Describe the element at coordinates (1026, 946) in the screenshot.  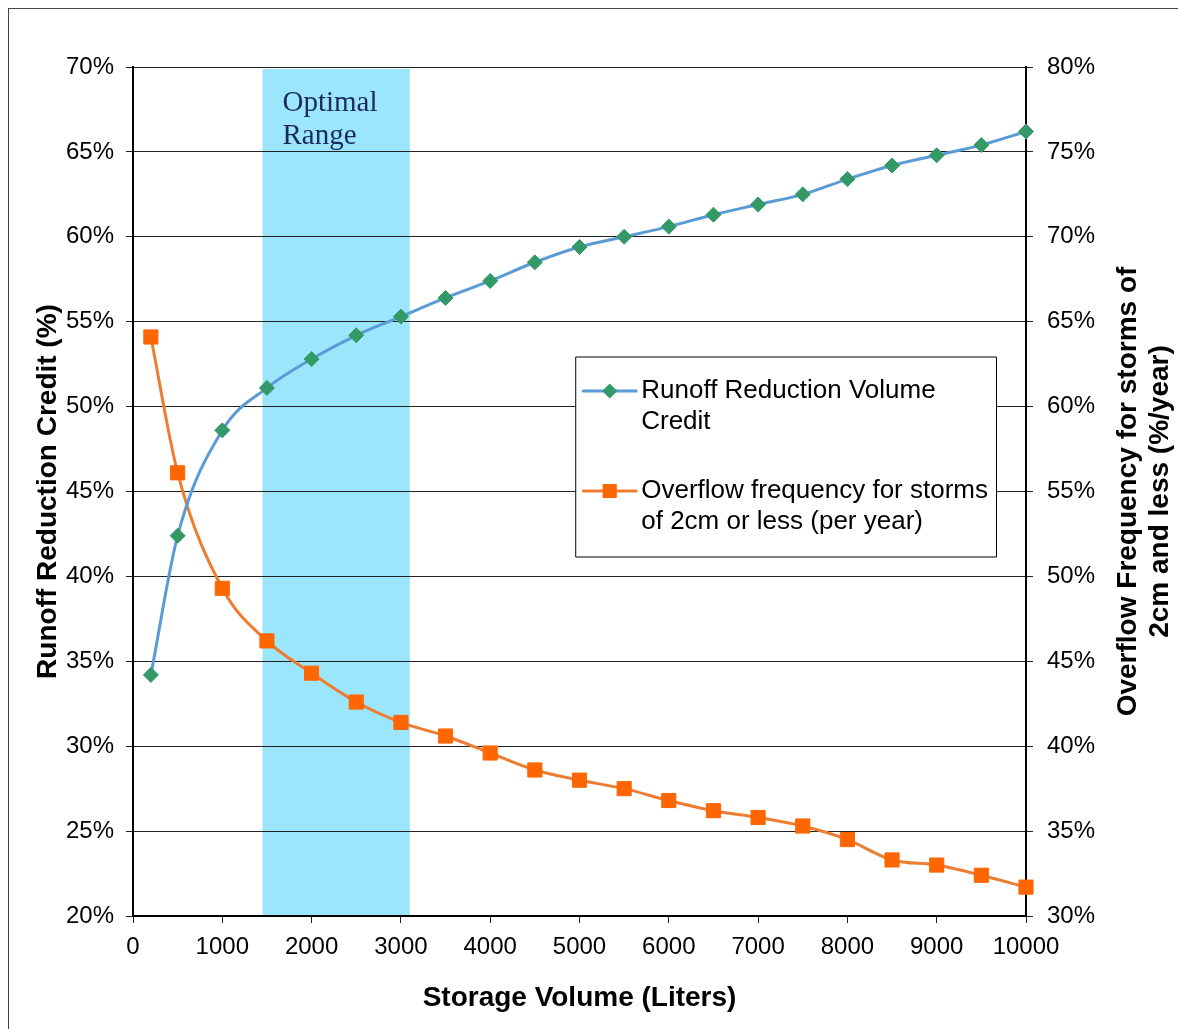
I see `x-tick-label: 10000` at that location.